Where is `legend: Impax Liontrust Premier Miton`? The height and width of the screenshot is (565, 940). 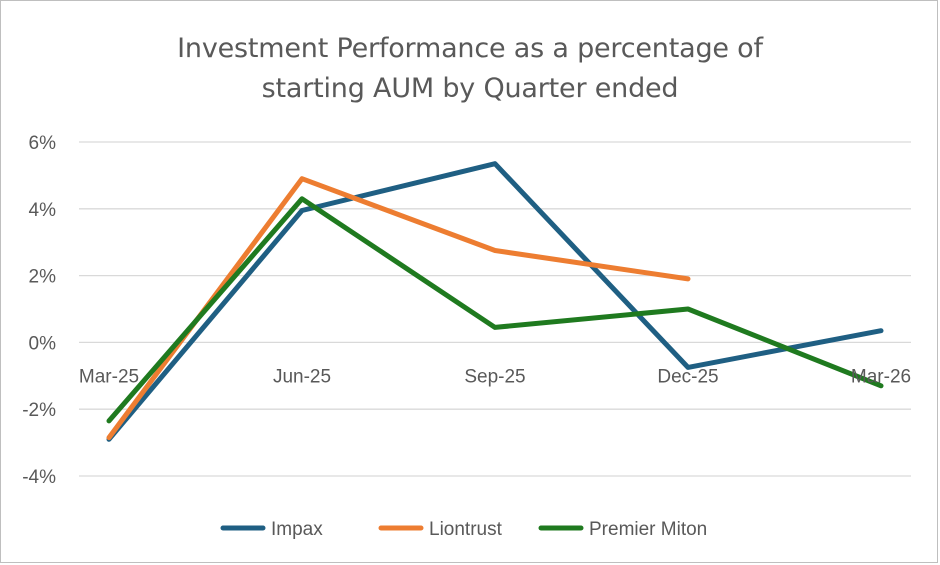 legend: Impax Liontrust Premier Miton is located at coordinates (463, 529).